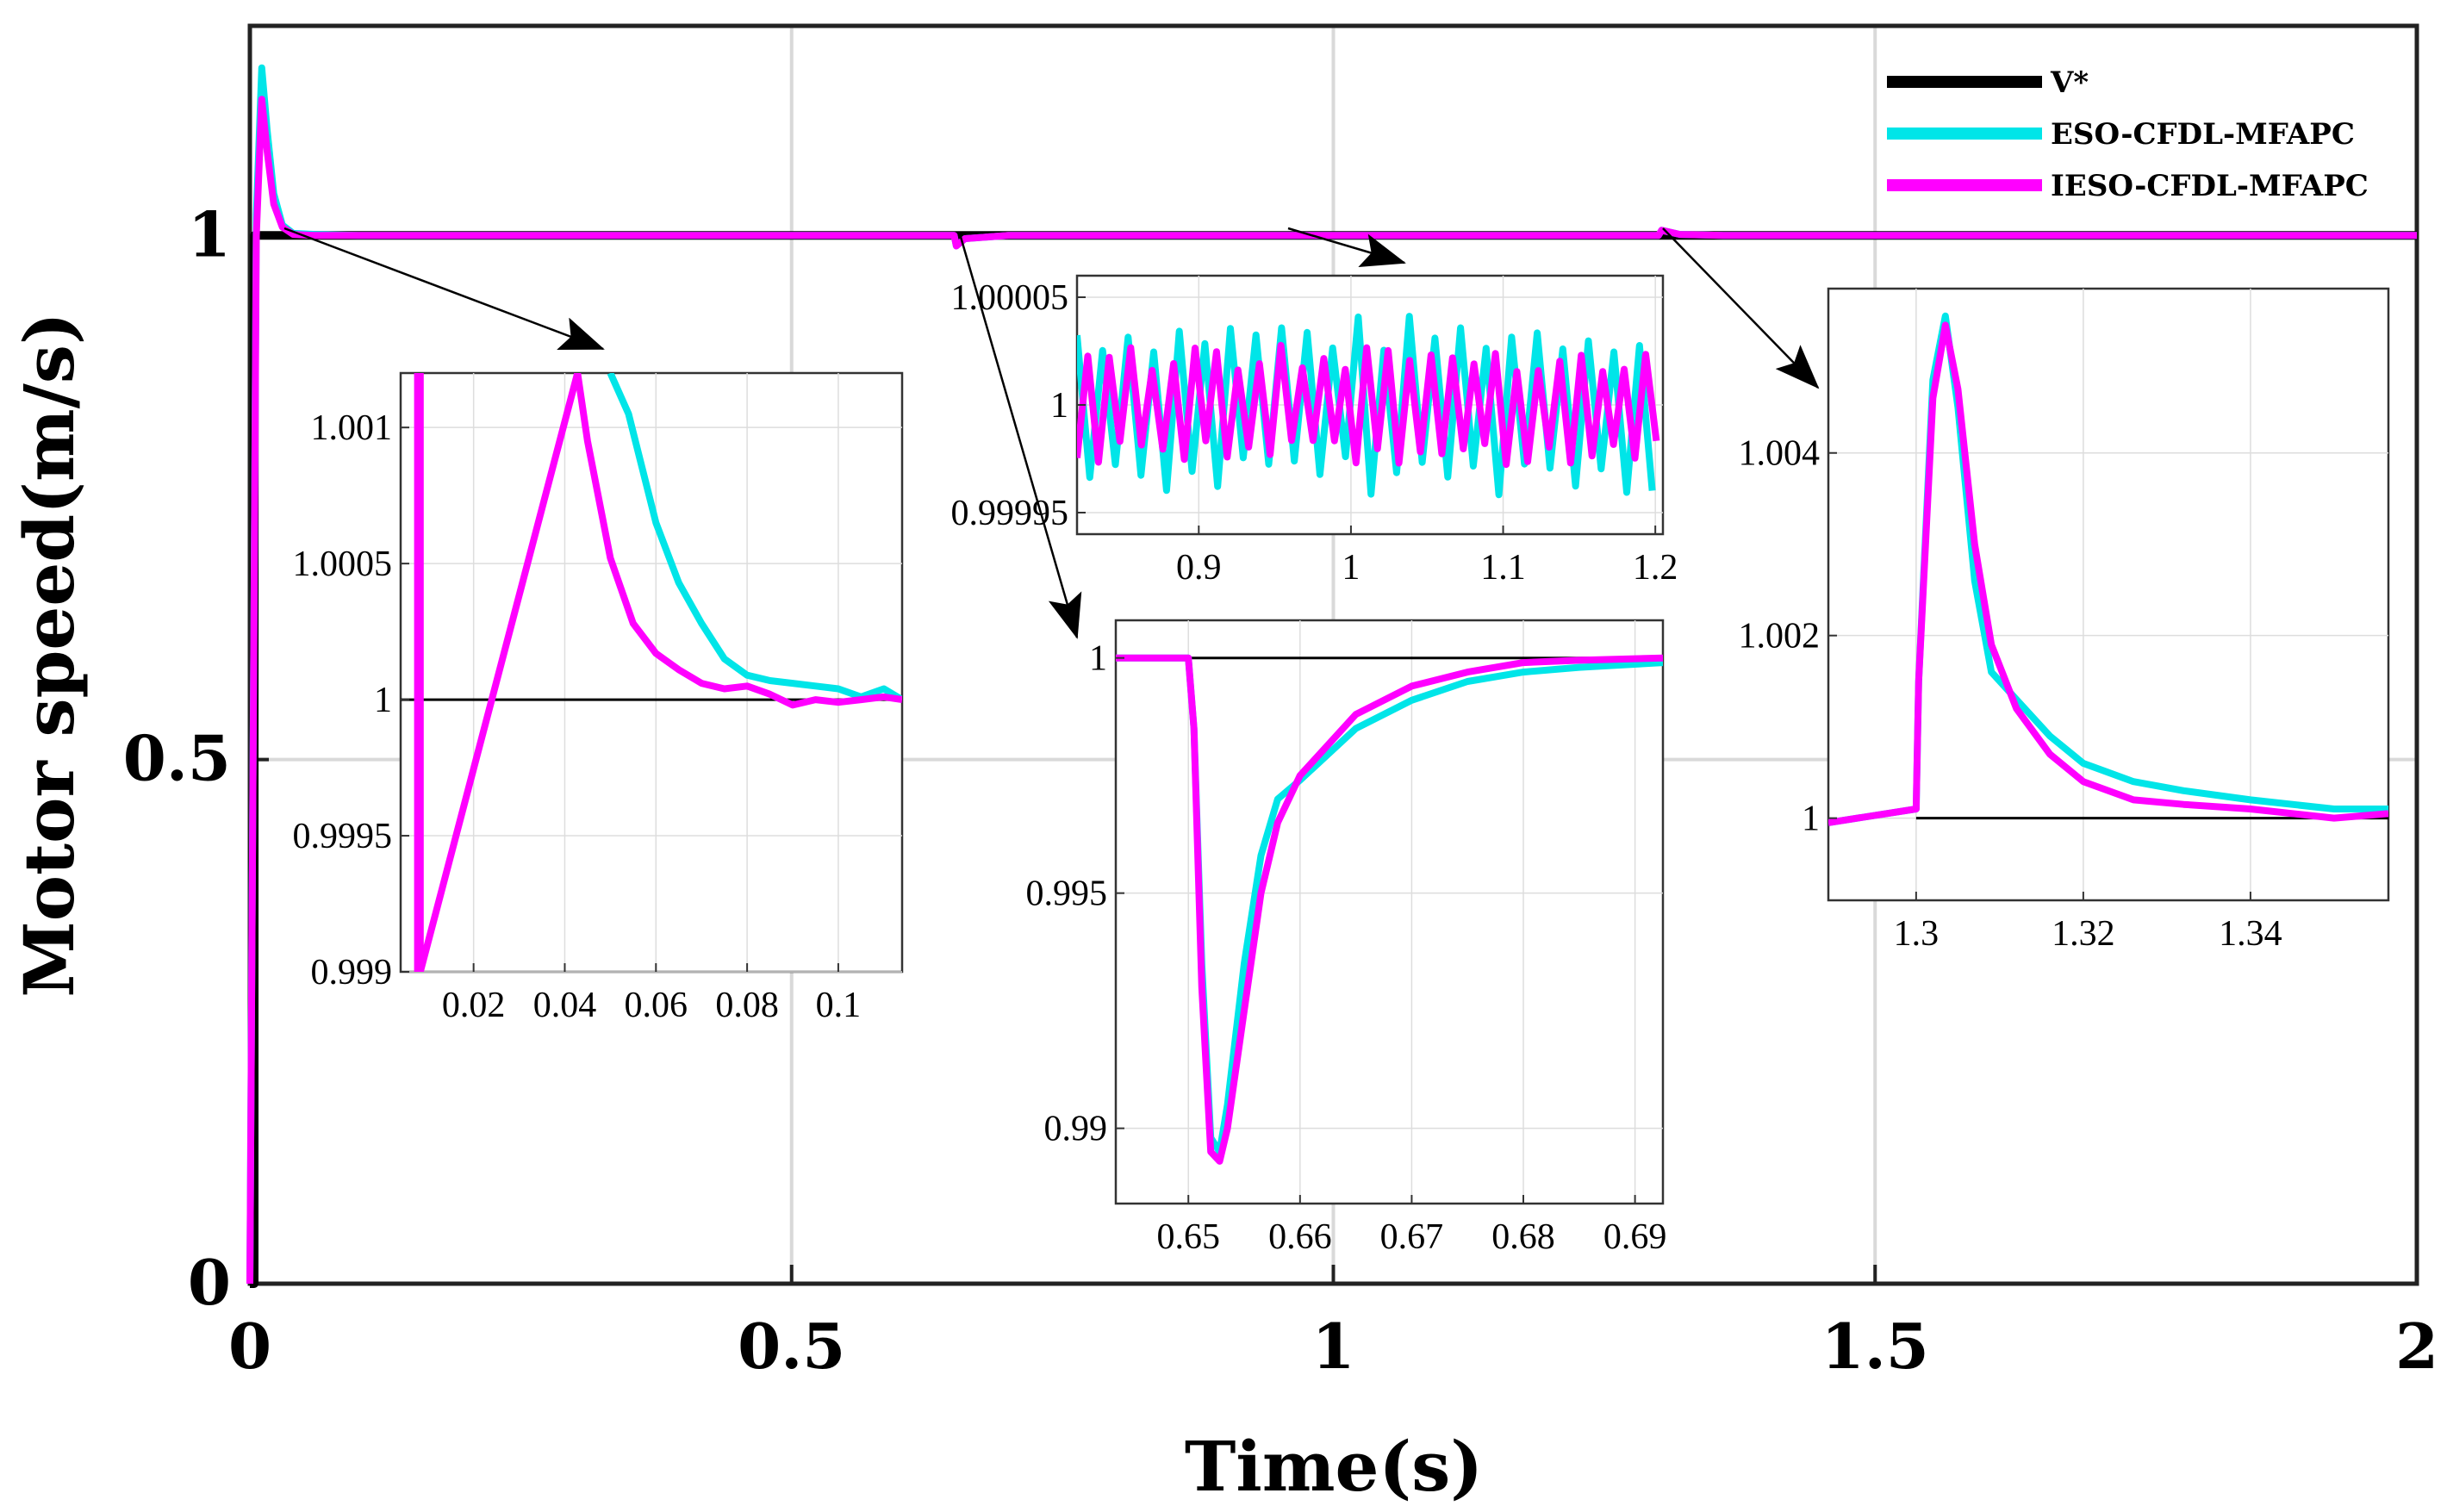 The height and width of the screenshot is (1512, 2447). What do you see at coordinates (1076, 1130) in the screenshot?
I see `inset-y-tick-label: 0.99` at bounding box center [1076, 1130].